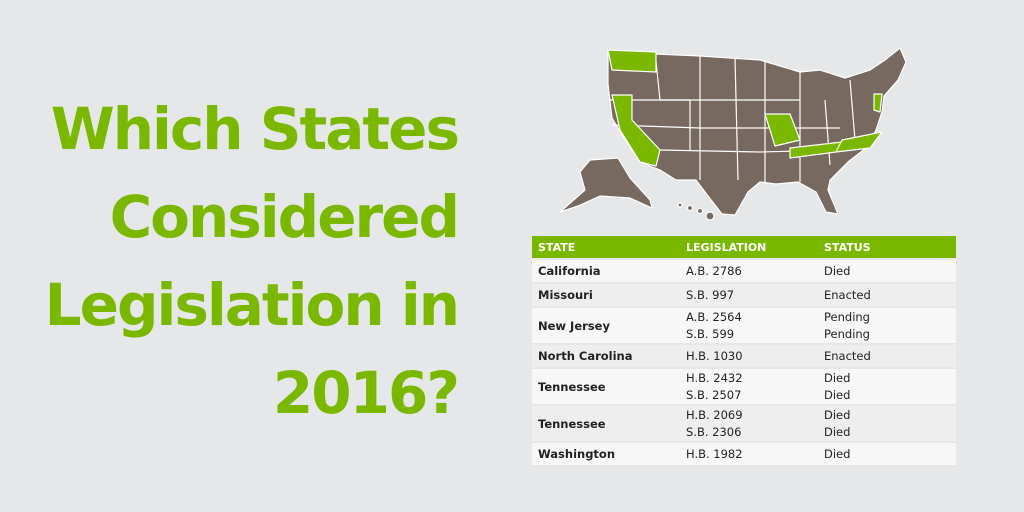 This screenshot has height=512, width=1024. Describe the element at coordinates (557, 247) in the screenshot. I see `header-cell: STATE` at that location.